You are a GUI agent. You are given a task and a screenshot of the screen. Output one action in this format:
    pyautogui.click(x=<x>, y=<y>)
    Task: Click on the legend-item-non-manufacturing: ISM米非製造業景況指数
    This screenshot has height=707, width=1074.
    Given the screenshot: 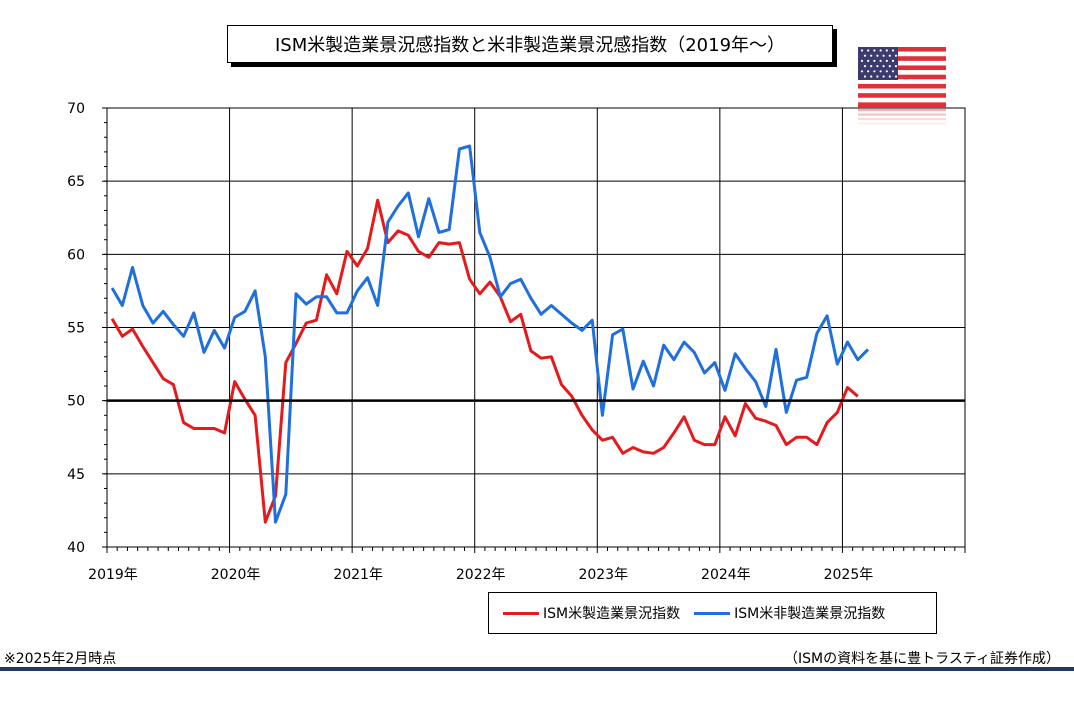 What is the action you would take?
    pyautogui.click(x=789, y=613)
    